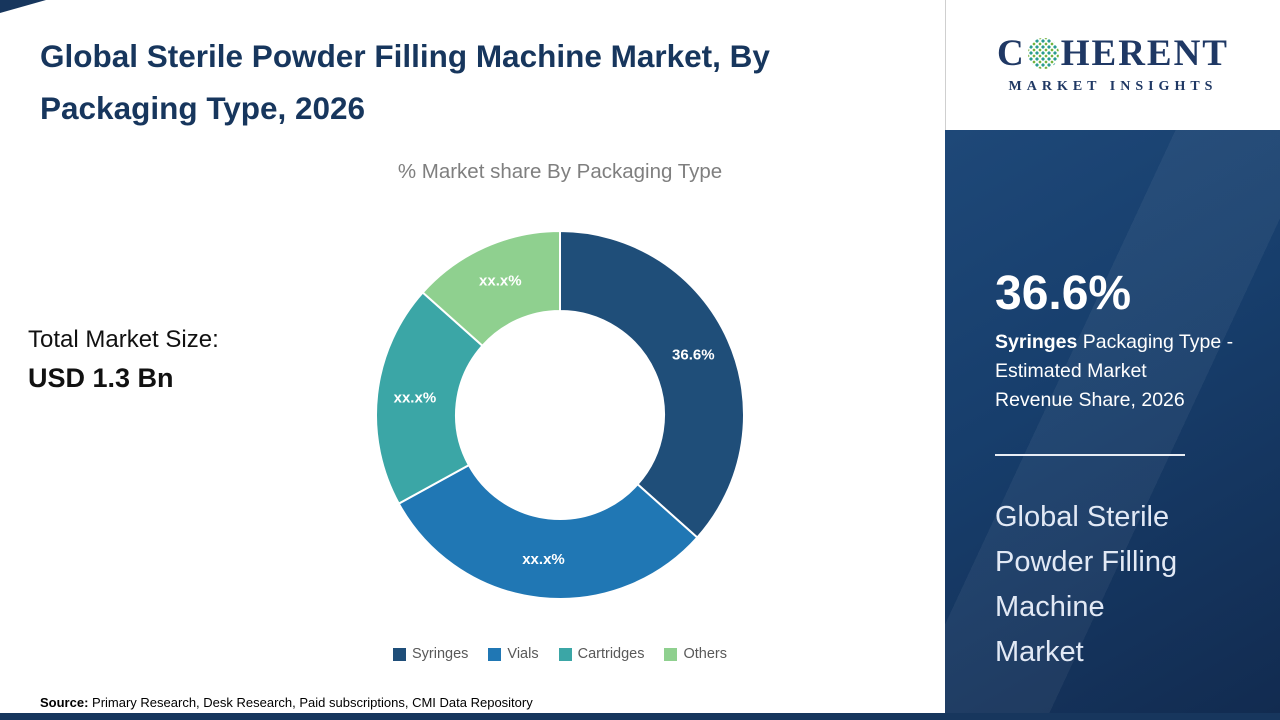 The width and height of the screenshot is (1280, 720). Describe the element at coordinates (101, 378) in the screenshot. I see `total-market-value: USD 1.3 Bn` at that location.